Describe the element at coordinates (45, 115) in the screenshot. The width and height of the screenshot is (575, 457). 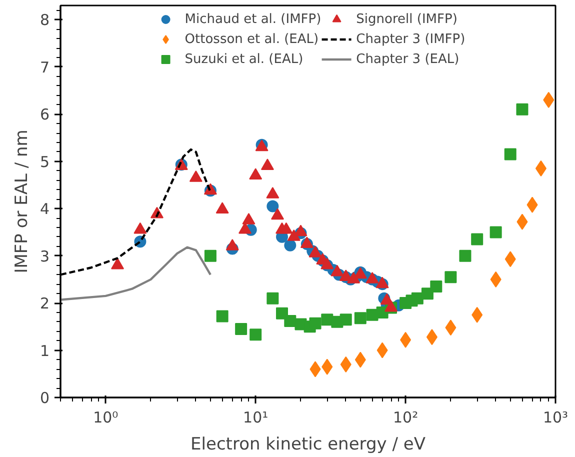
I see `y-tick-label: 6` at that location.